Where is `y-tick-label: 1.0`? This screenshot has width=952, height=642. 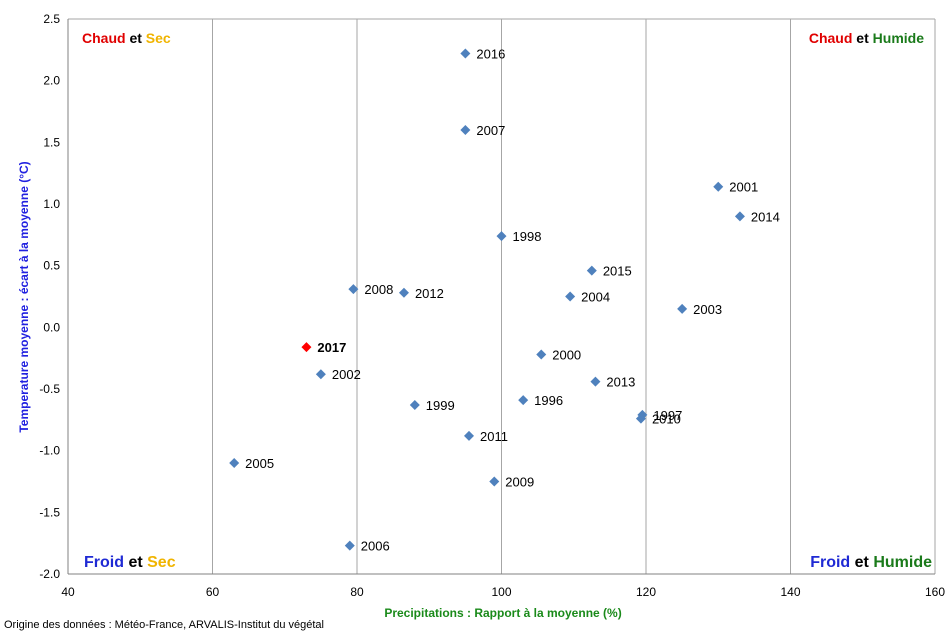
y-tick-label: 1.0 is located at coordinates (51, 204).